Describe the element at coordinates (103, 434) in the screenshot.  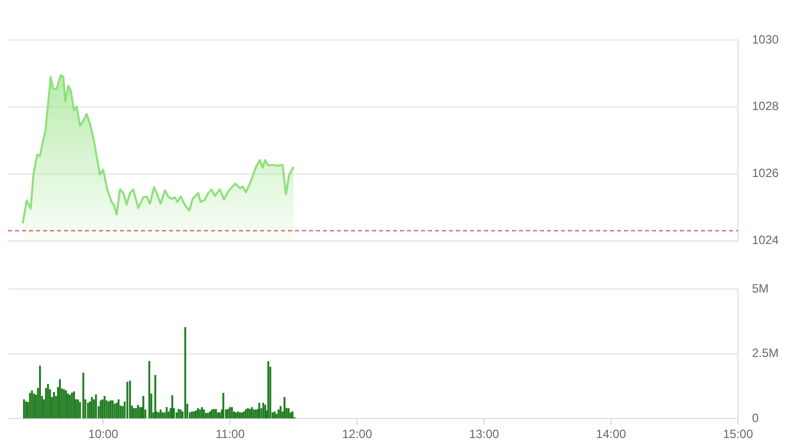
I see `x-tick-label: 10:00` at that location.